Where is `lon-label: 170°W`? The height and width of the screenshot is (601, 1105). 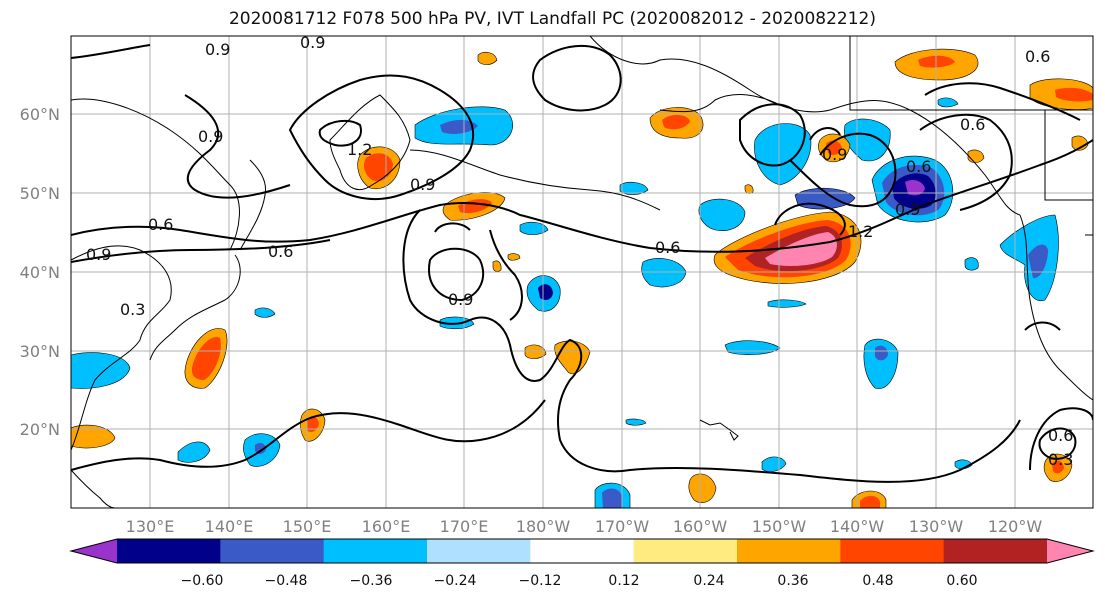
lon-label: 170°W is located at coordinates (622, 526).